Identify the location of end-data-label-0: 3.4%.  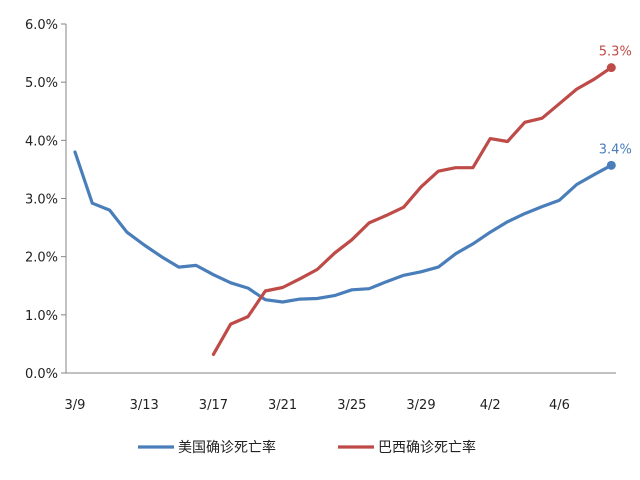
(615, 149).